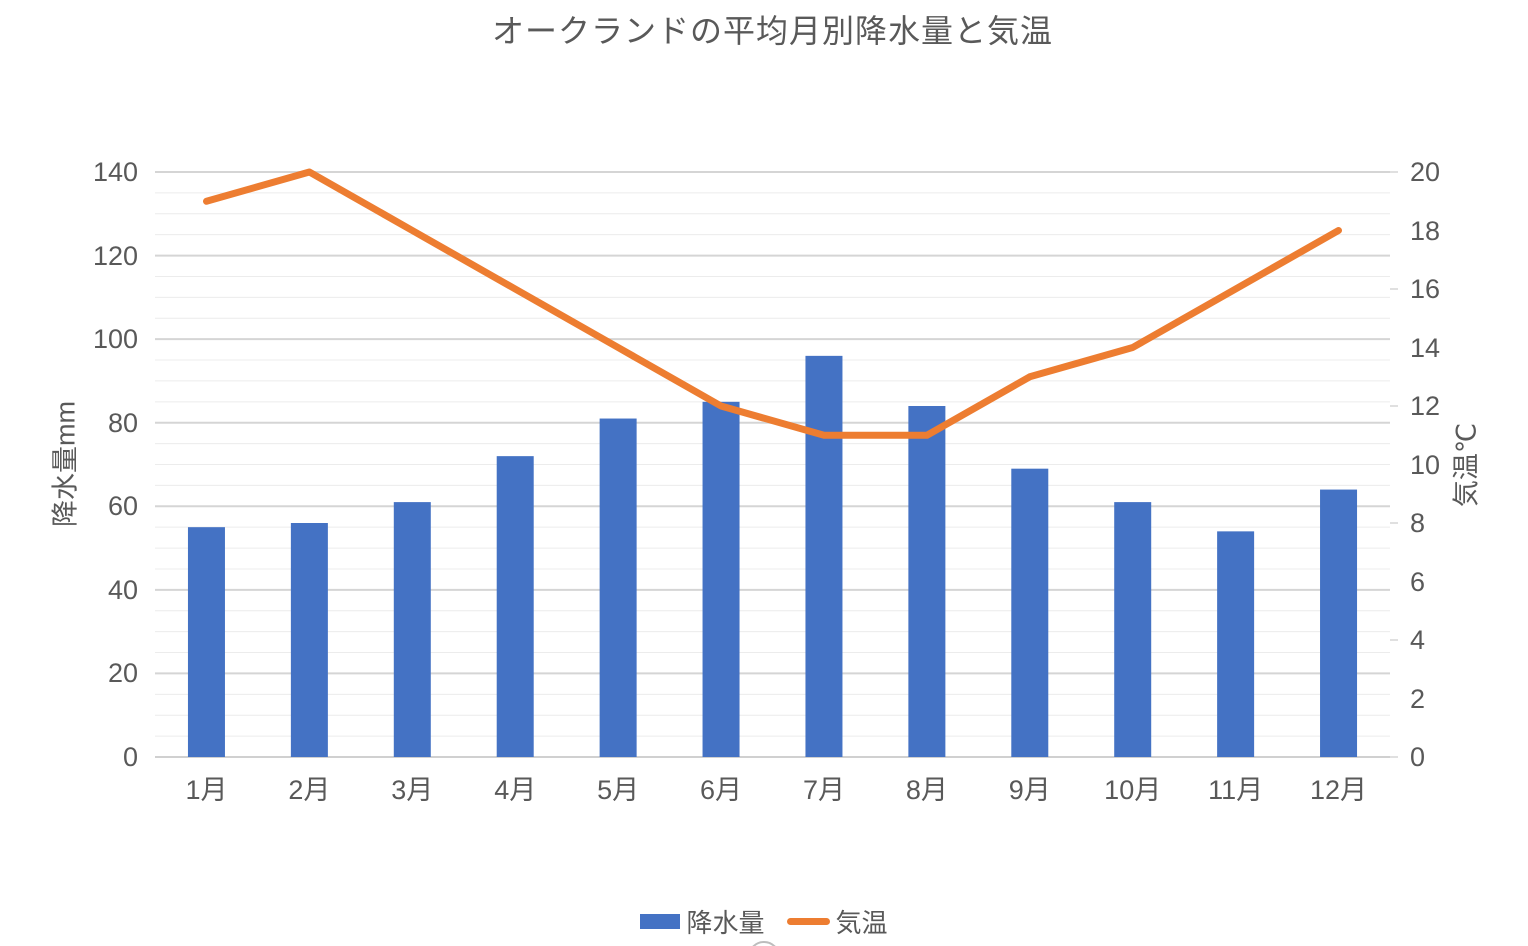 The image size is (1528, 946). What do you see at coordinates (115, 339) in the screenshot?
I see `y-left-tick-label: 100` at bounding box center [115, 339].